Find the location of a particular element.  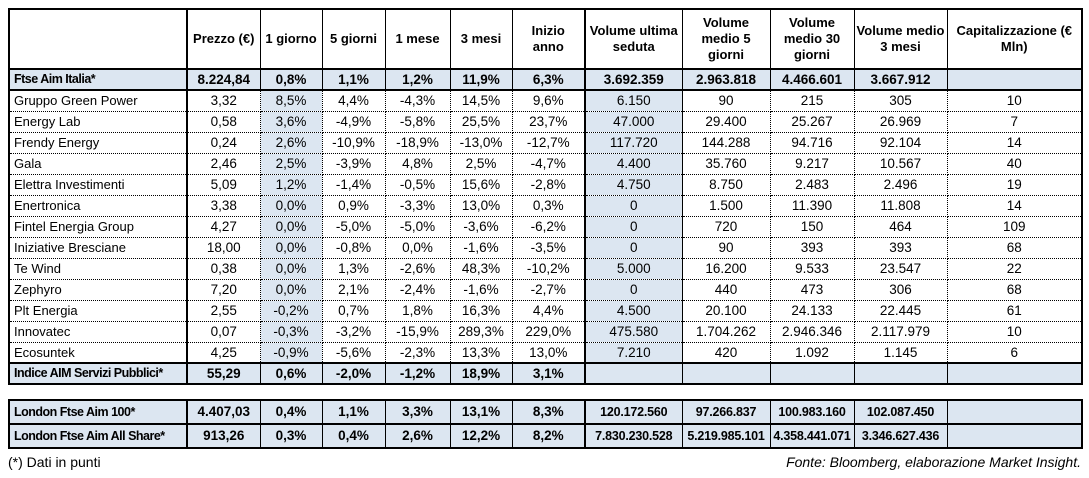

value-cell: 13,3% is located at coordinates (481, 352).